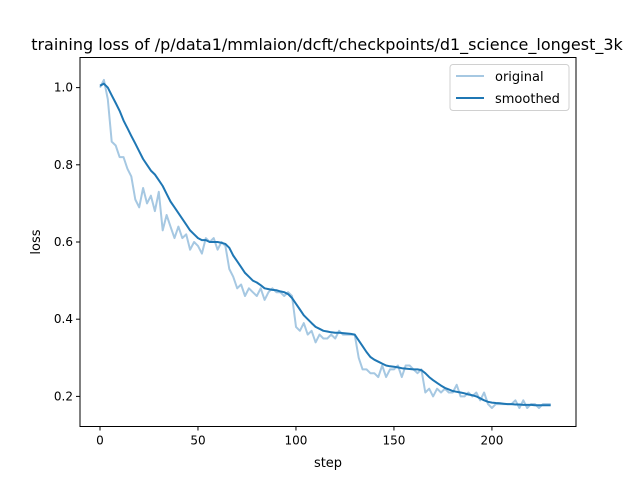  Describe the element at coordinates (63, 319) in the screenshot. I see `y-tick-label: 0.4` at that location.